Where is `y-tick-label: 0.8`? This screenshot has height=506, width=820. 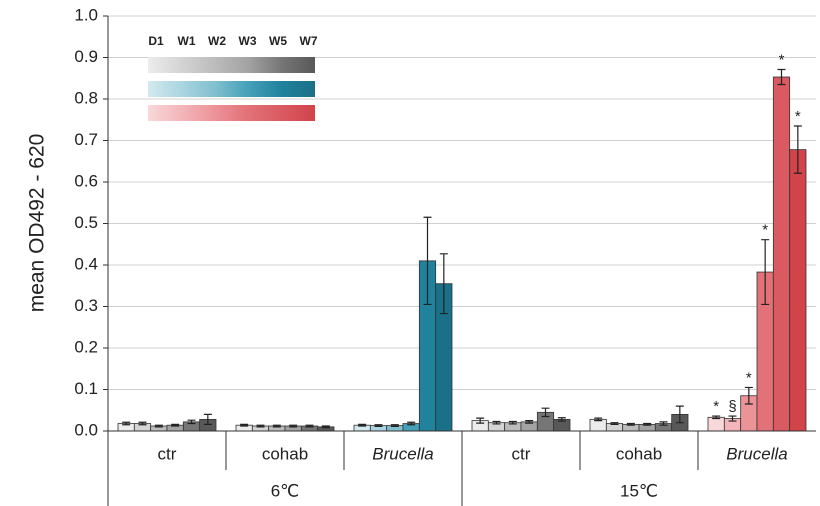
y-tick-label: 0.8 is located at coordinates (86, 97).